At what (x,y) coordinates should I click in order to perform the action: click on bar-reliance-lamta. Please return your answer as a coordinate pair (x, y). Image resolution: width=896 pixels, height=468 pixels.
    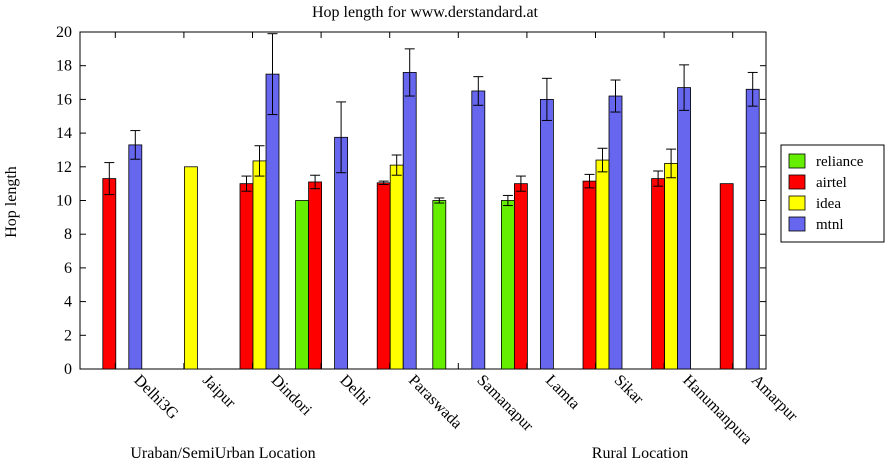
    Looking at the image, I should click on (507, 285).